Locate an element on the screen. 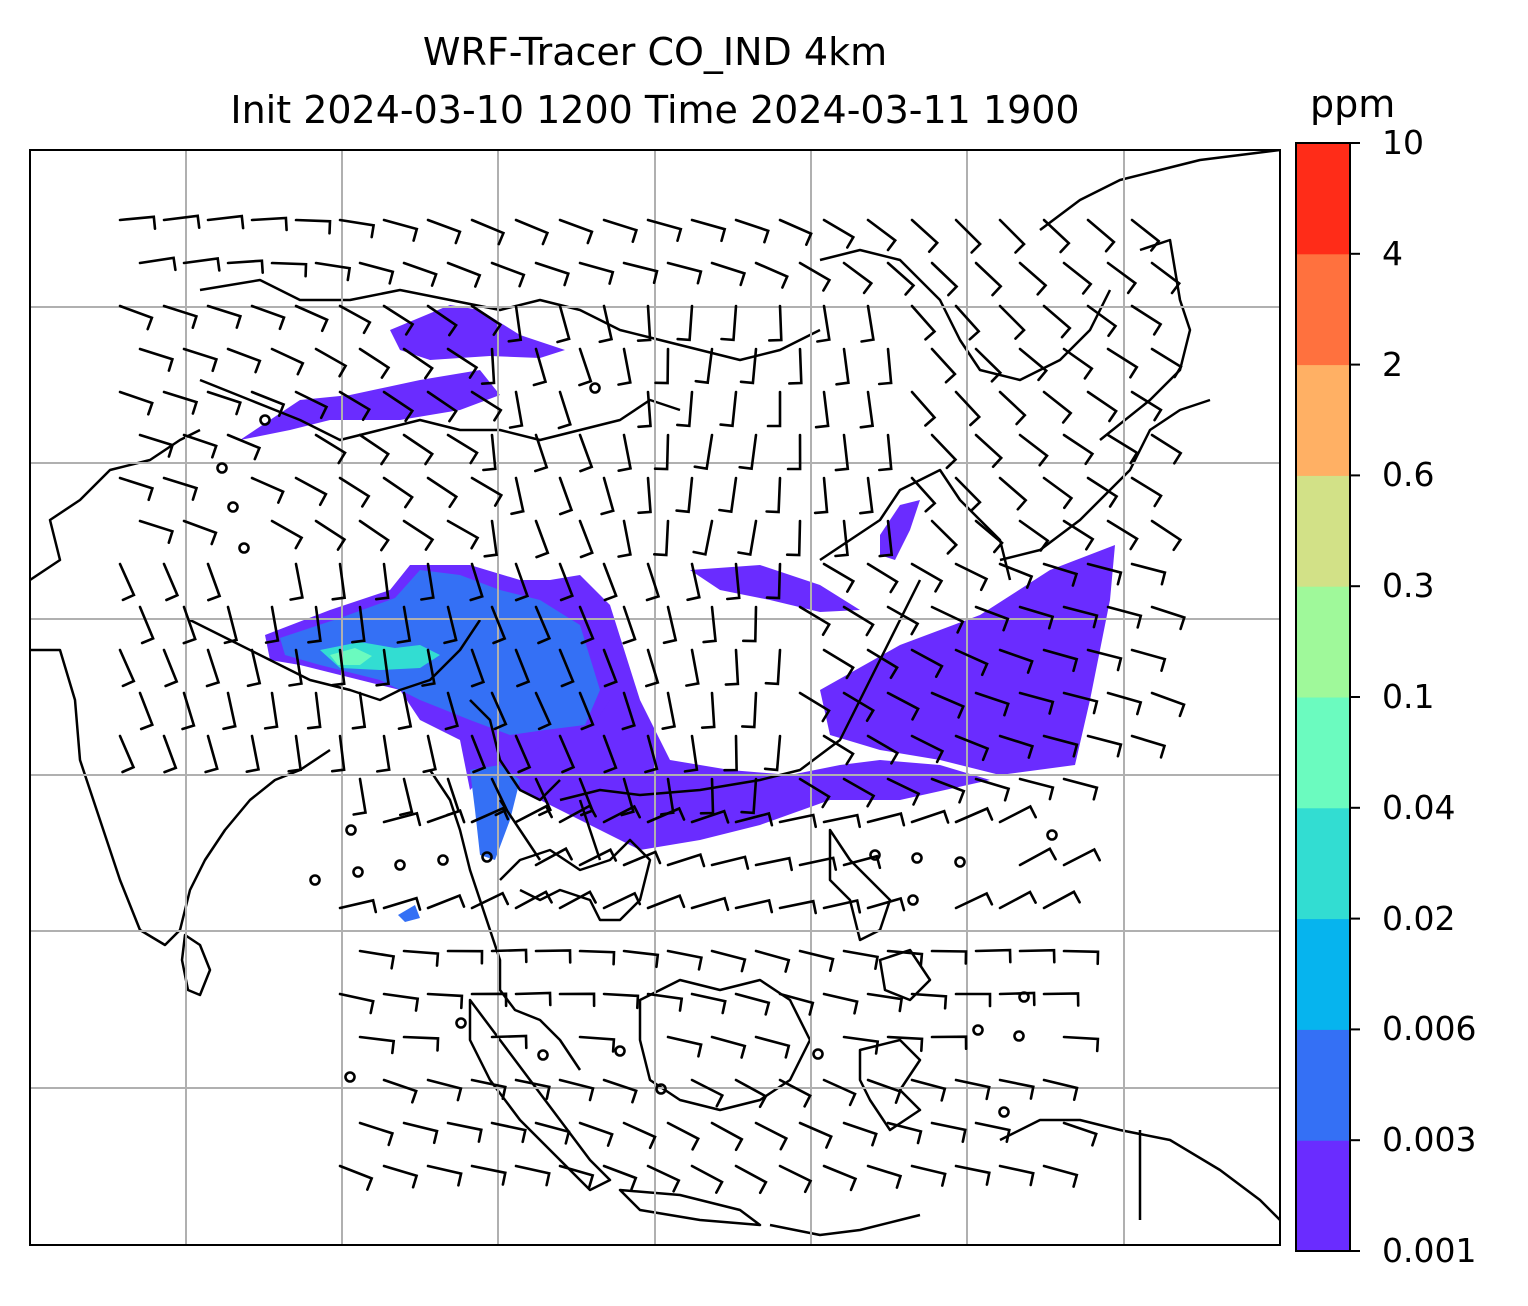 Image resolution: width=1528 pixels, height=1306 pixels. border-himalaya is located at coordinates (335, 660).